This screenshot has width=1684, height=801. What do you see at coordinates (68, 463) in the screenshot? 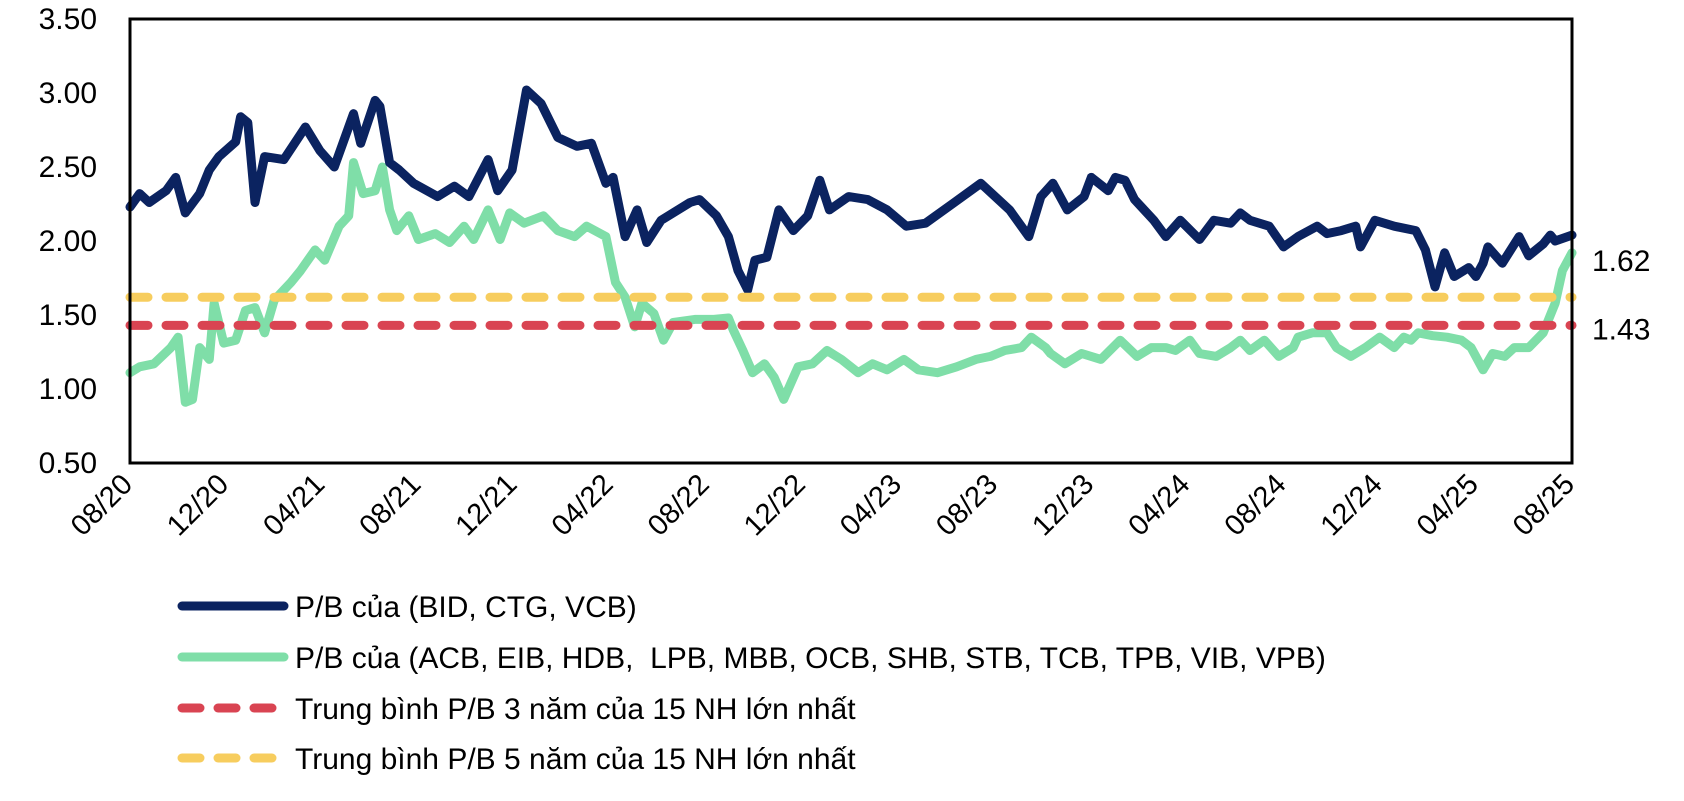
I see `y-tick-label: 0.50` at bounding box center [68, 463].